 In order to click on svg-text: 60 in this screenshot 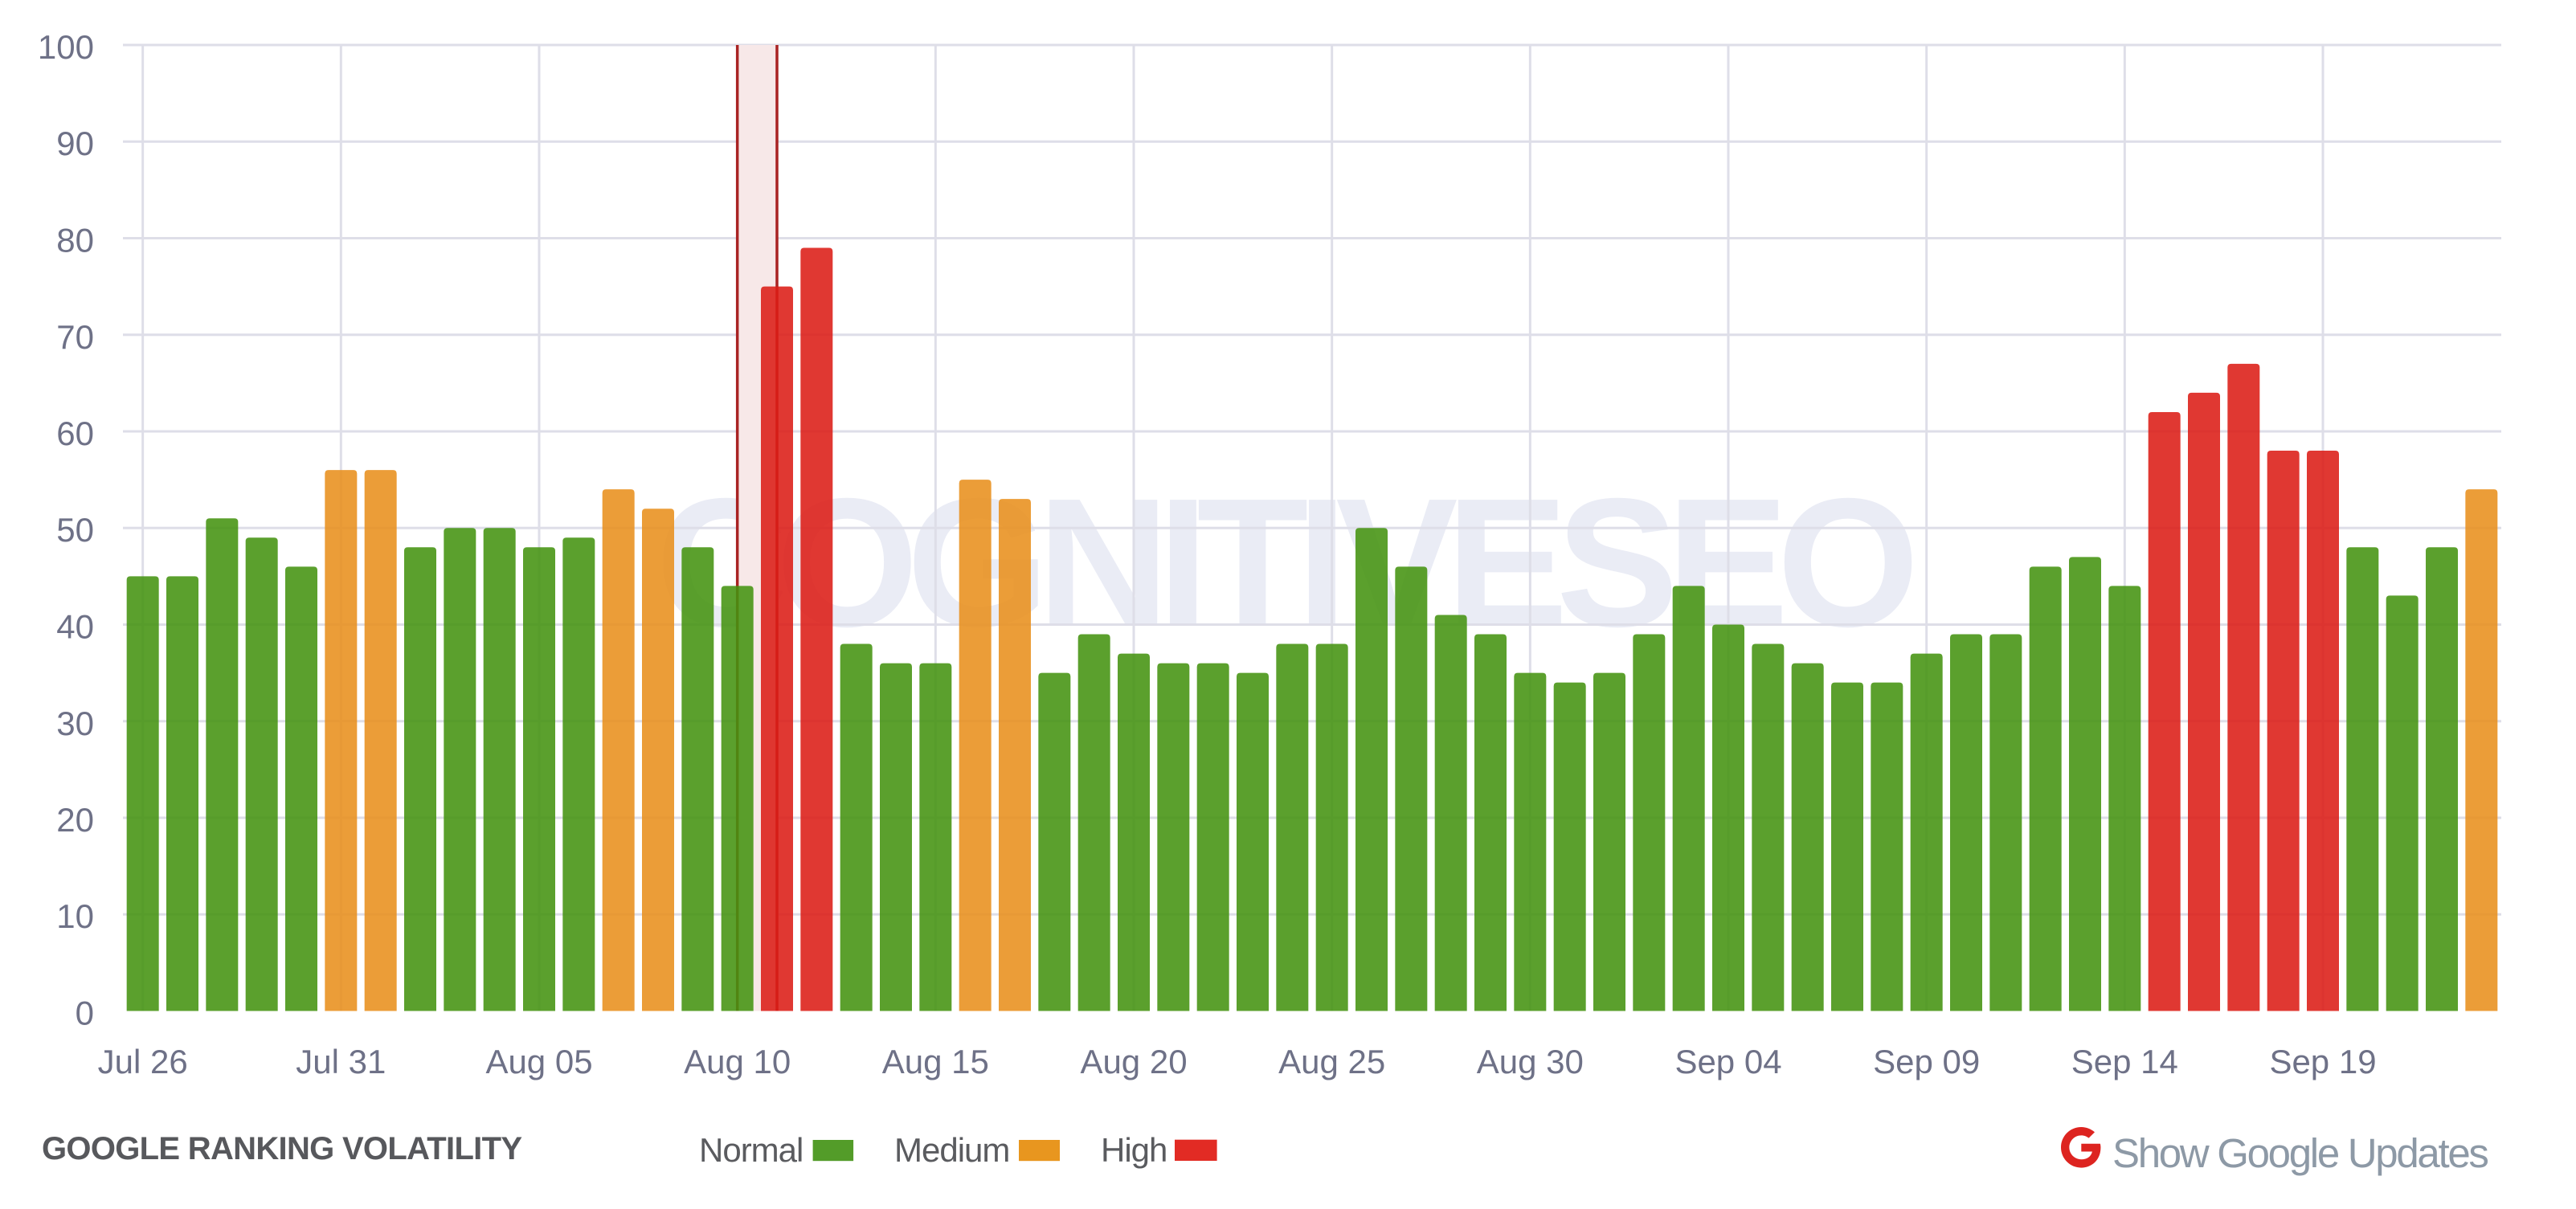, I will do `click(75, 433)`.